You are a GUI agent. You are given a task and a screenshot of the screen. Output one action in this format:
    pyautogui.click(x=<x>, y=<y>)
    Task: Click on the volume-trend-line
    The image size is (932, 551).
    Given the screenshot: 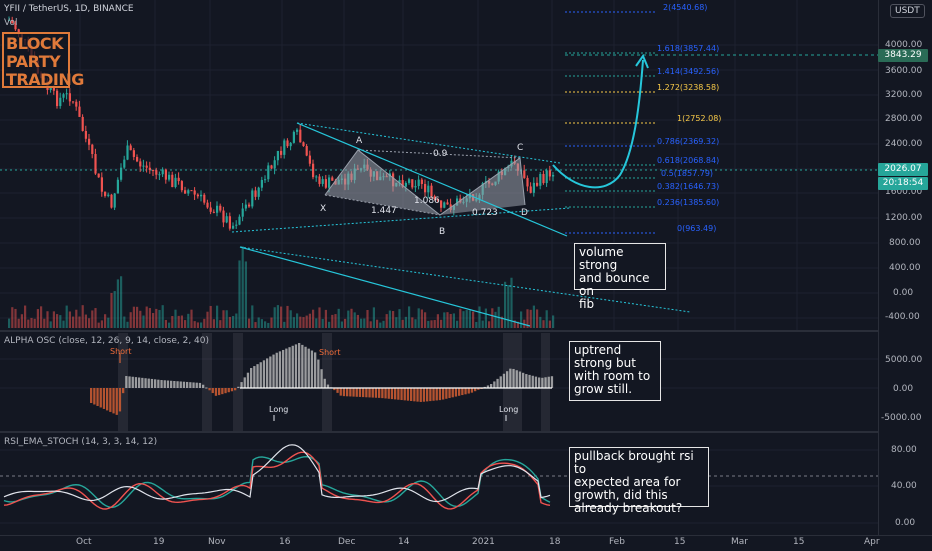 What is the action you would take?
    pyautogui.click(x=385, y=286)
    